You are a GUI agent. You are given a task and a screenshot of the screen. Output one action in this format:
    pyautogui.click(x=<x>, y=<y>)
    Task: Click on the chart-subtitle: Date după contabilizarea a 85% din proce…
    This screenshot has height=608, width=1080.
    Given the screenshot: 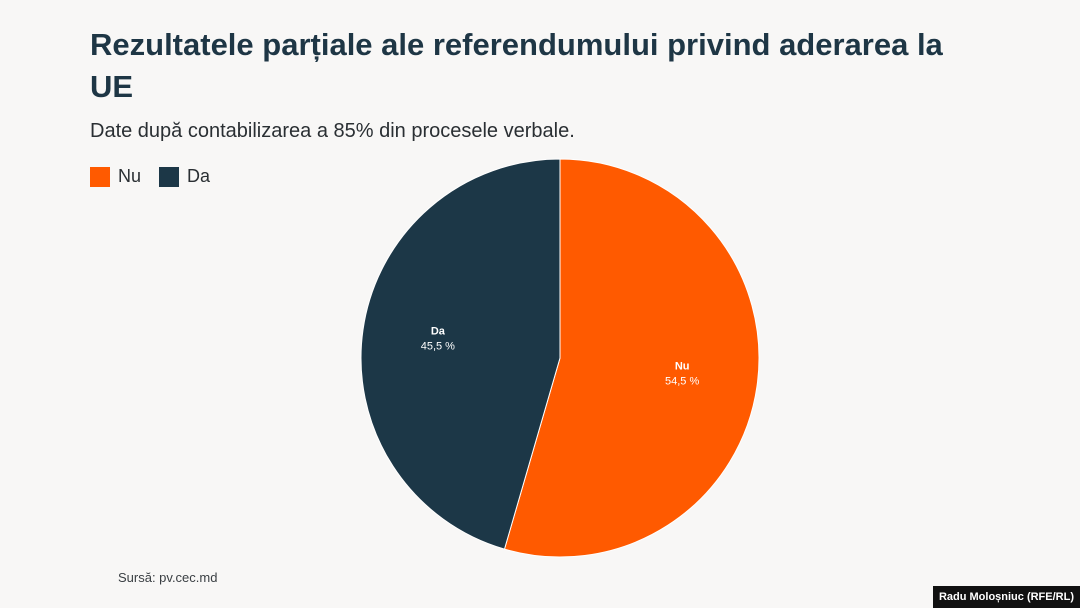 What is the action you would take?
    pyautogui.click(x=332, y=131)
    